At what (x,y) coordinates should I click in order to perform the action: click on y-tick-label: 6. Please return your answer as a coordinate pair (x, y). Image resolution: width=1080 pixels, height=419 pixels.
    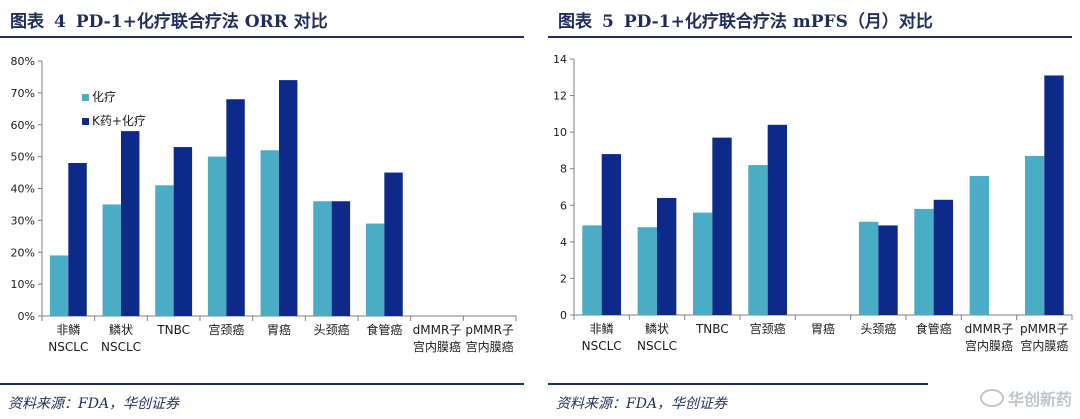
    Looking at the image, I should click on (563, 205).